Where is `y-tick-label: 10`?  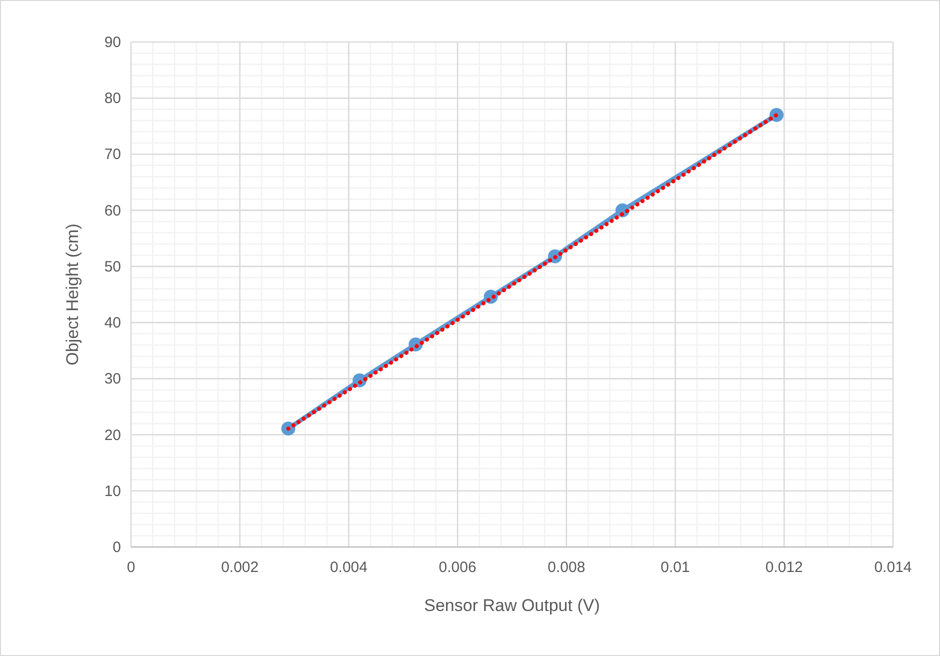
y-tick-label: 10 is located at coordinates (112, 491).